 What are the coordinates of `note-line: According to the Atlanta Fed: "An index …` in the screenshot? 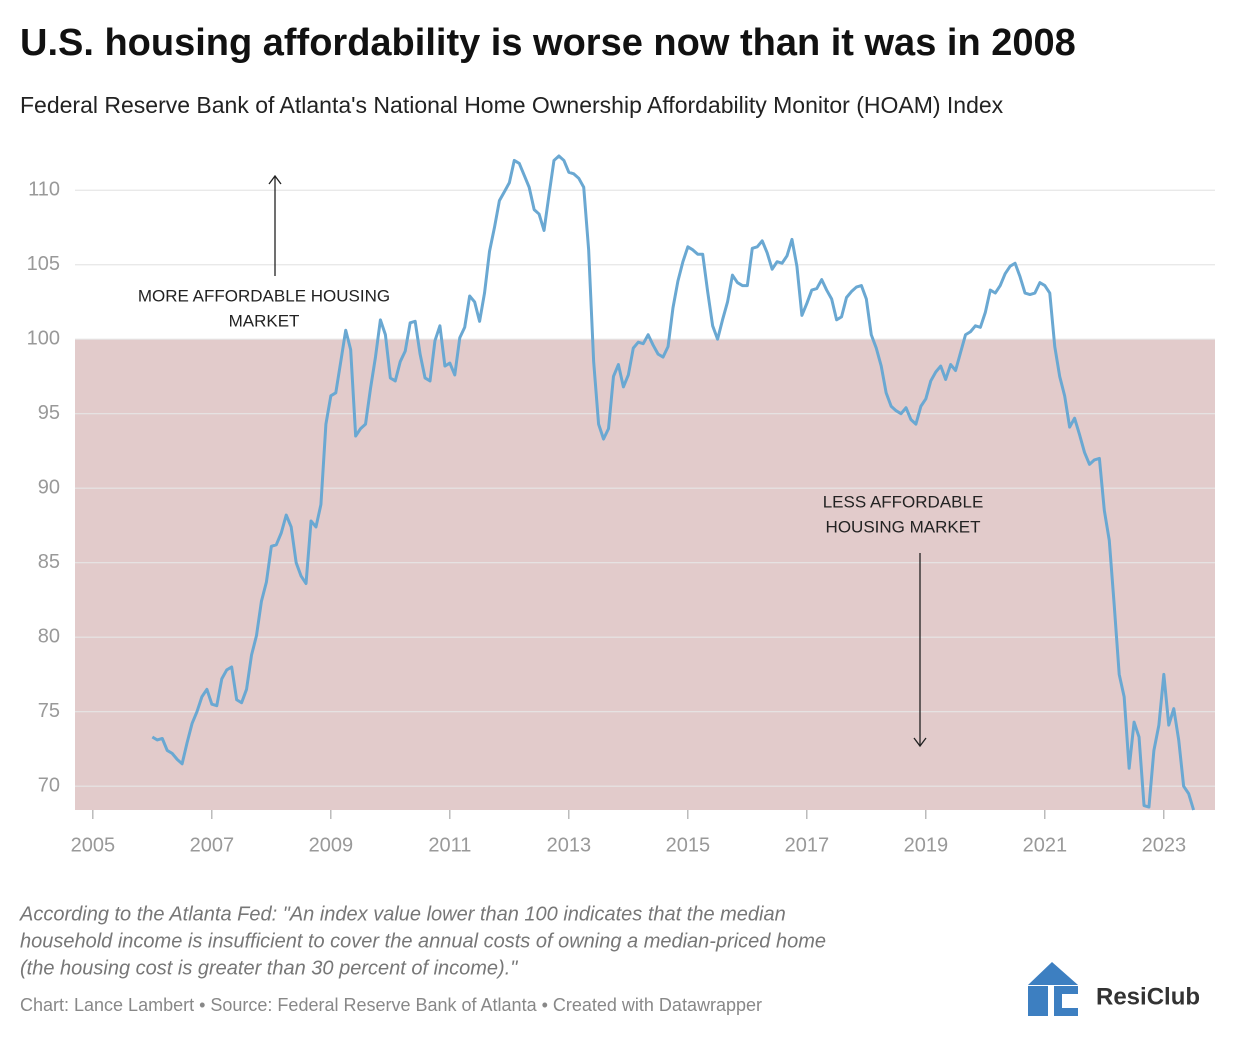 It's located at (402, 914).